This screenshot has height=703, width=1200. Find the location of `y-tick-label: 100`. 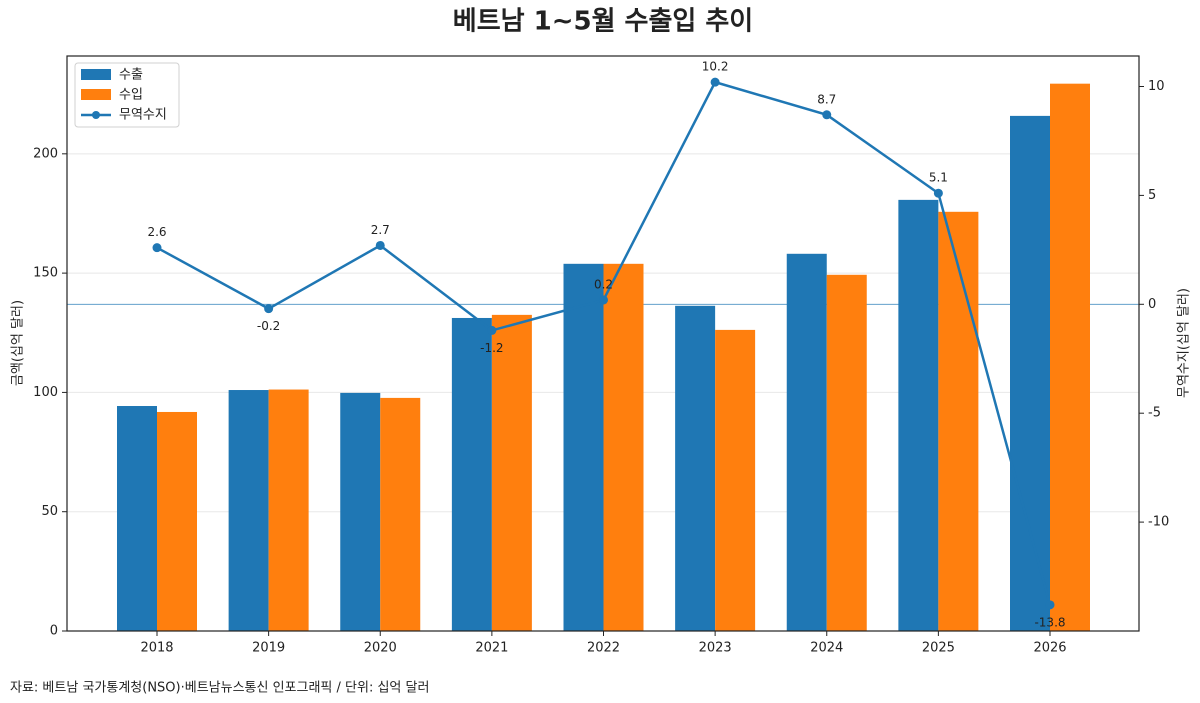

y-tick-label: 100 is located at coordinates (45, 392).